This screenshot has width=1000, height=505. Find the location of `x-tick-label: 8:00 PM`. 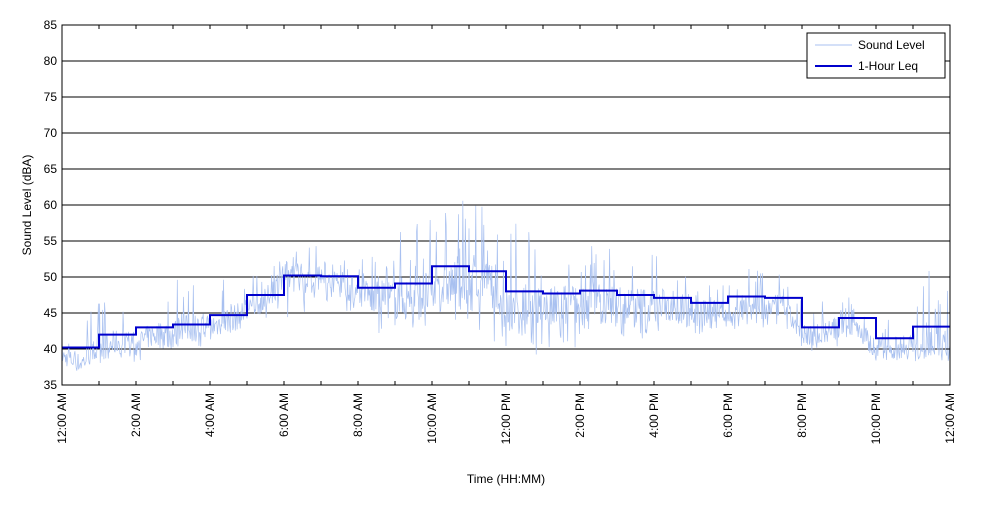

x-tick-label: 8:00 PM is located at coordinates (802, 415).